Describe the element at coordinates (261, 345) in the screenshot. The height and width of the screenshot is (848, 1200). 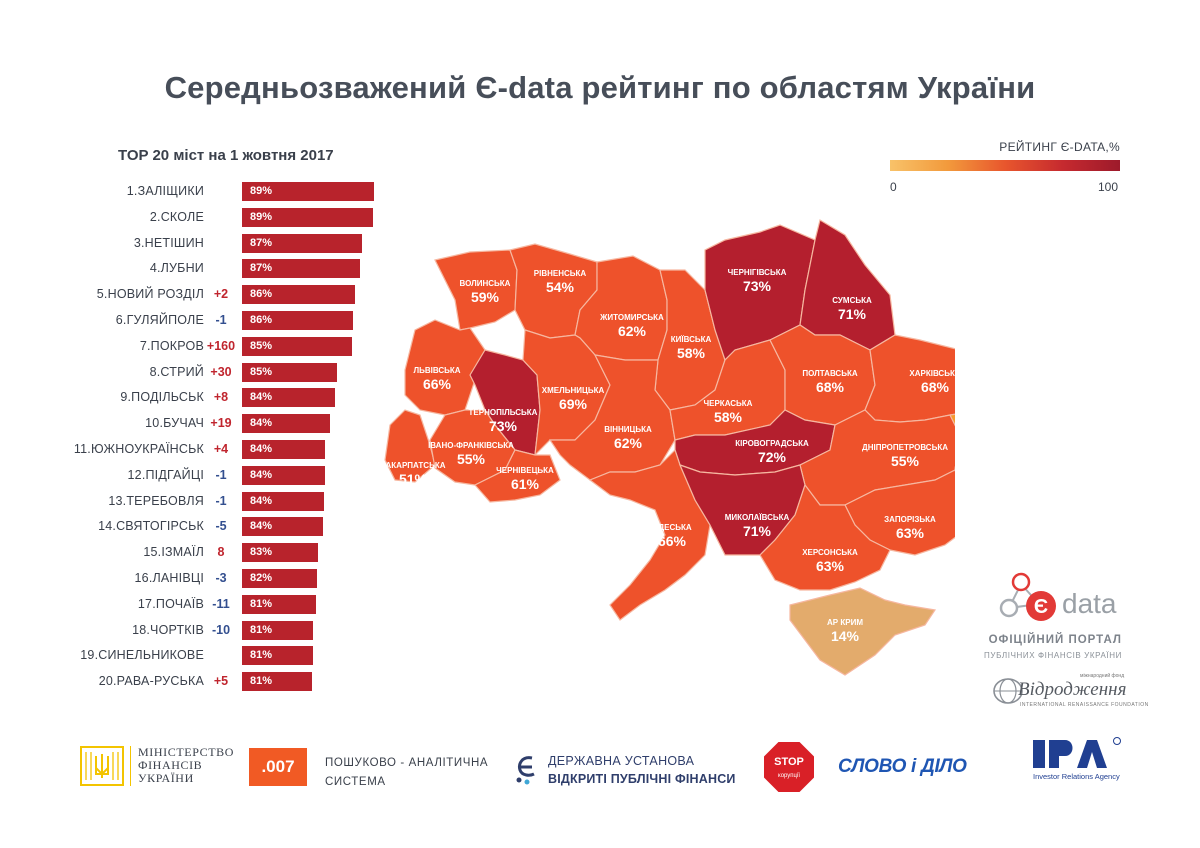
I see `ranking-bar-value: 85%` at that location.